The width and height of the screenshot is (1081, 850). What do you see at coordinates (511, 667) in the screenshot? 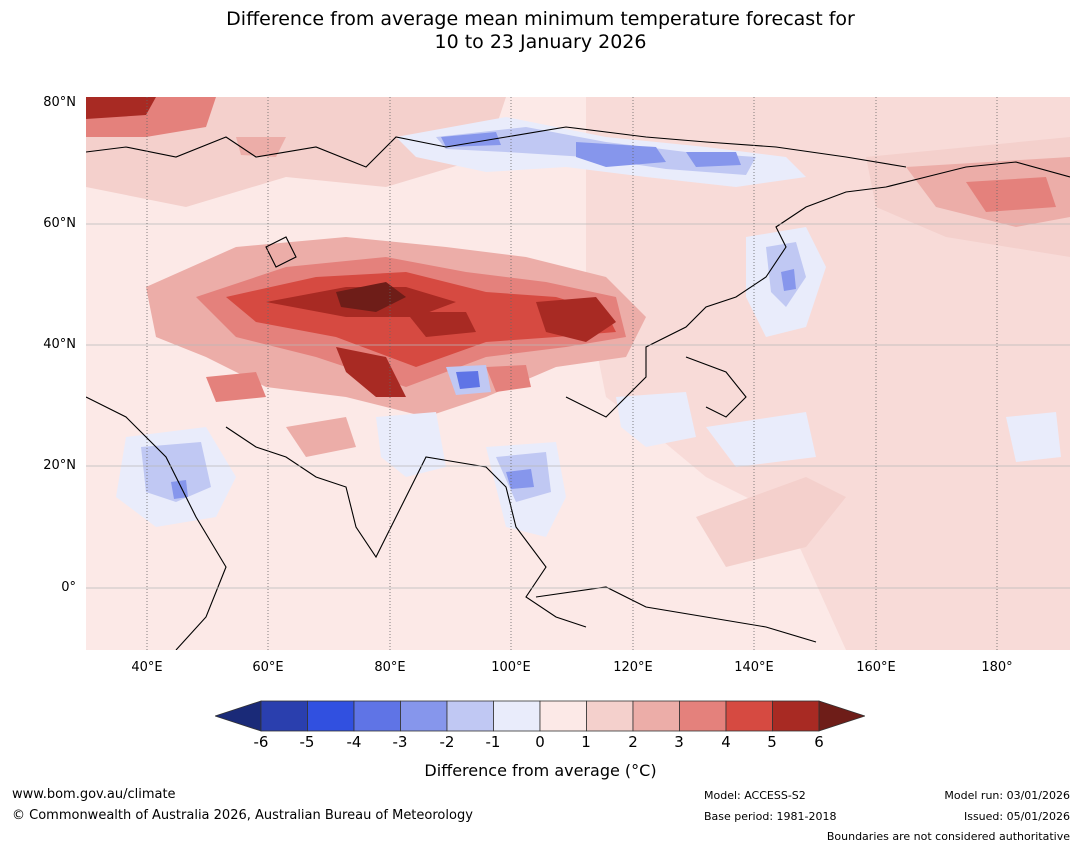
I see `lon-label-100e: 100°E` at bounding box center [511, 667].